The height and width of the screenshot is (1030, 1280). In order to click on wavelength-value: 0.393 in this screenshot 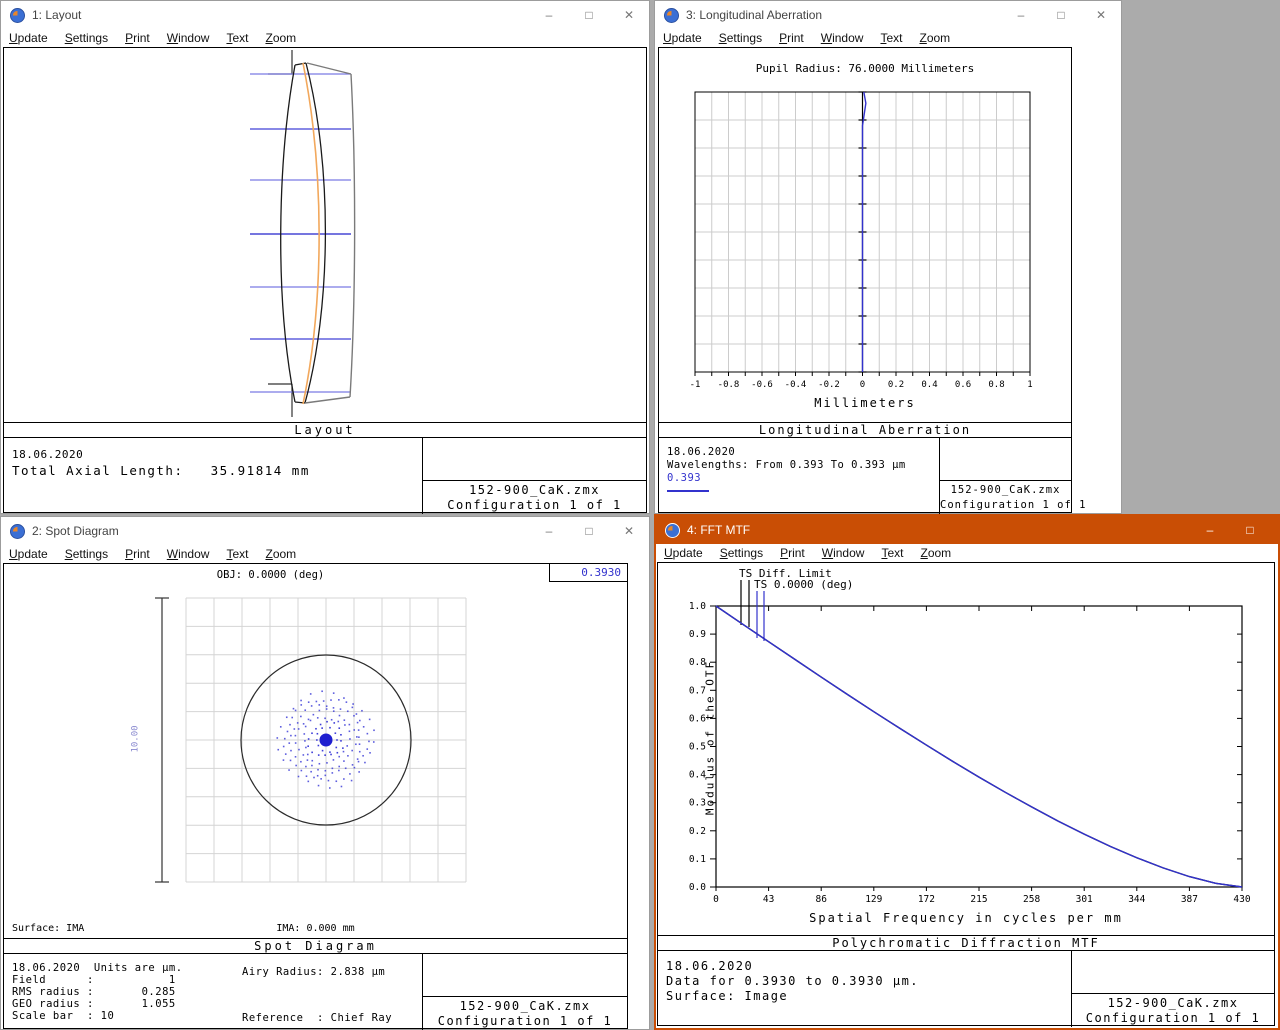, I will do `click(684, 478)`.